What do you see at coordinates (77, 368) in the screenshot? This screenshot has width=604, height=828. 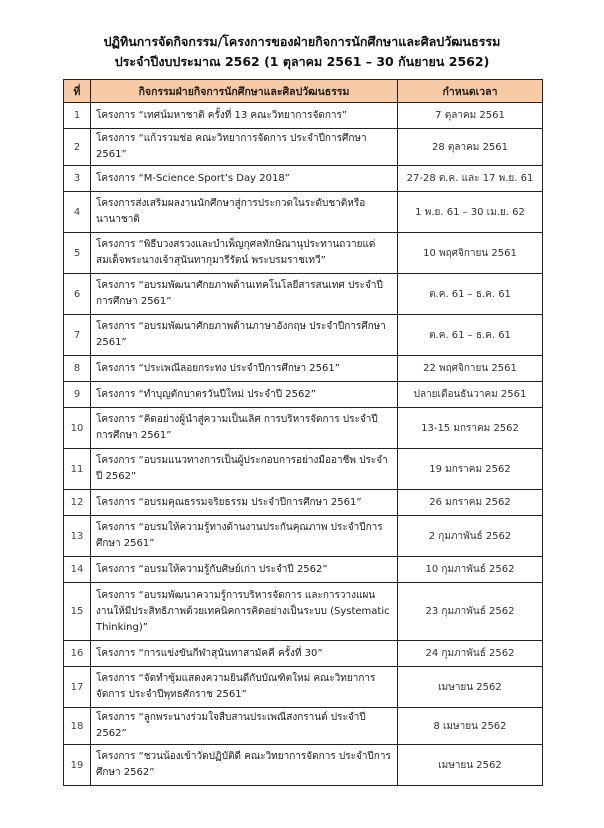 I see `row-number: 8` at bounding box center [77, 368].